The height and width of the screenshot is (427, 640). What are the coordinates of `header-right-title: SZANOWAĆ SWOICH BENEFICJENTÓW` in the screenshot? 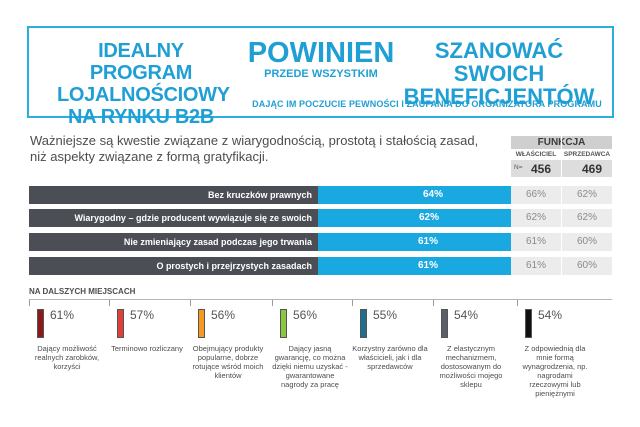 It's located at (499, 73).